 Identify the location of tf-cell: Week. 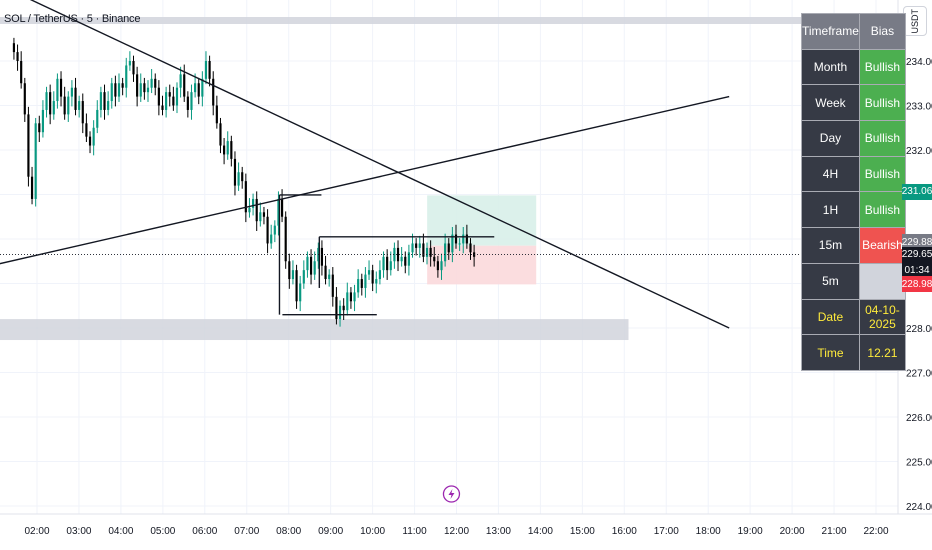
(830, 103).